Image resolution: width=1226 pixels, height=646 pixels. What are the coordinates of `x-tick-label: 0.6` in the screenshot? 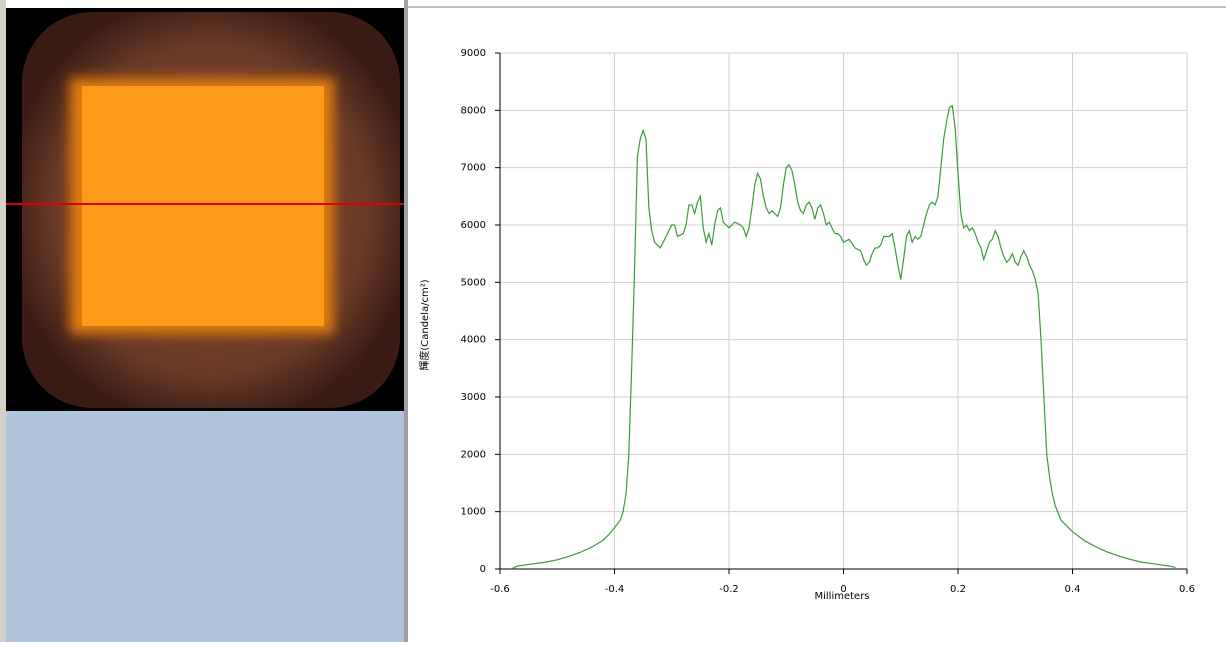 It's located at (1187, 589).